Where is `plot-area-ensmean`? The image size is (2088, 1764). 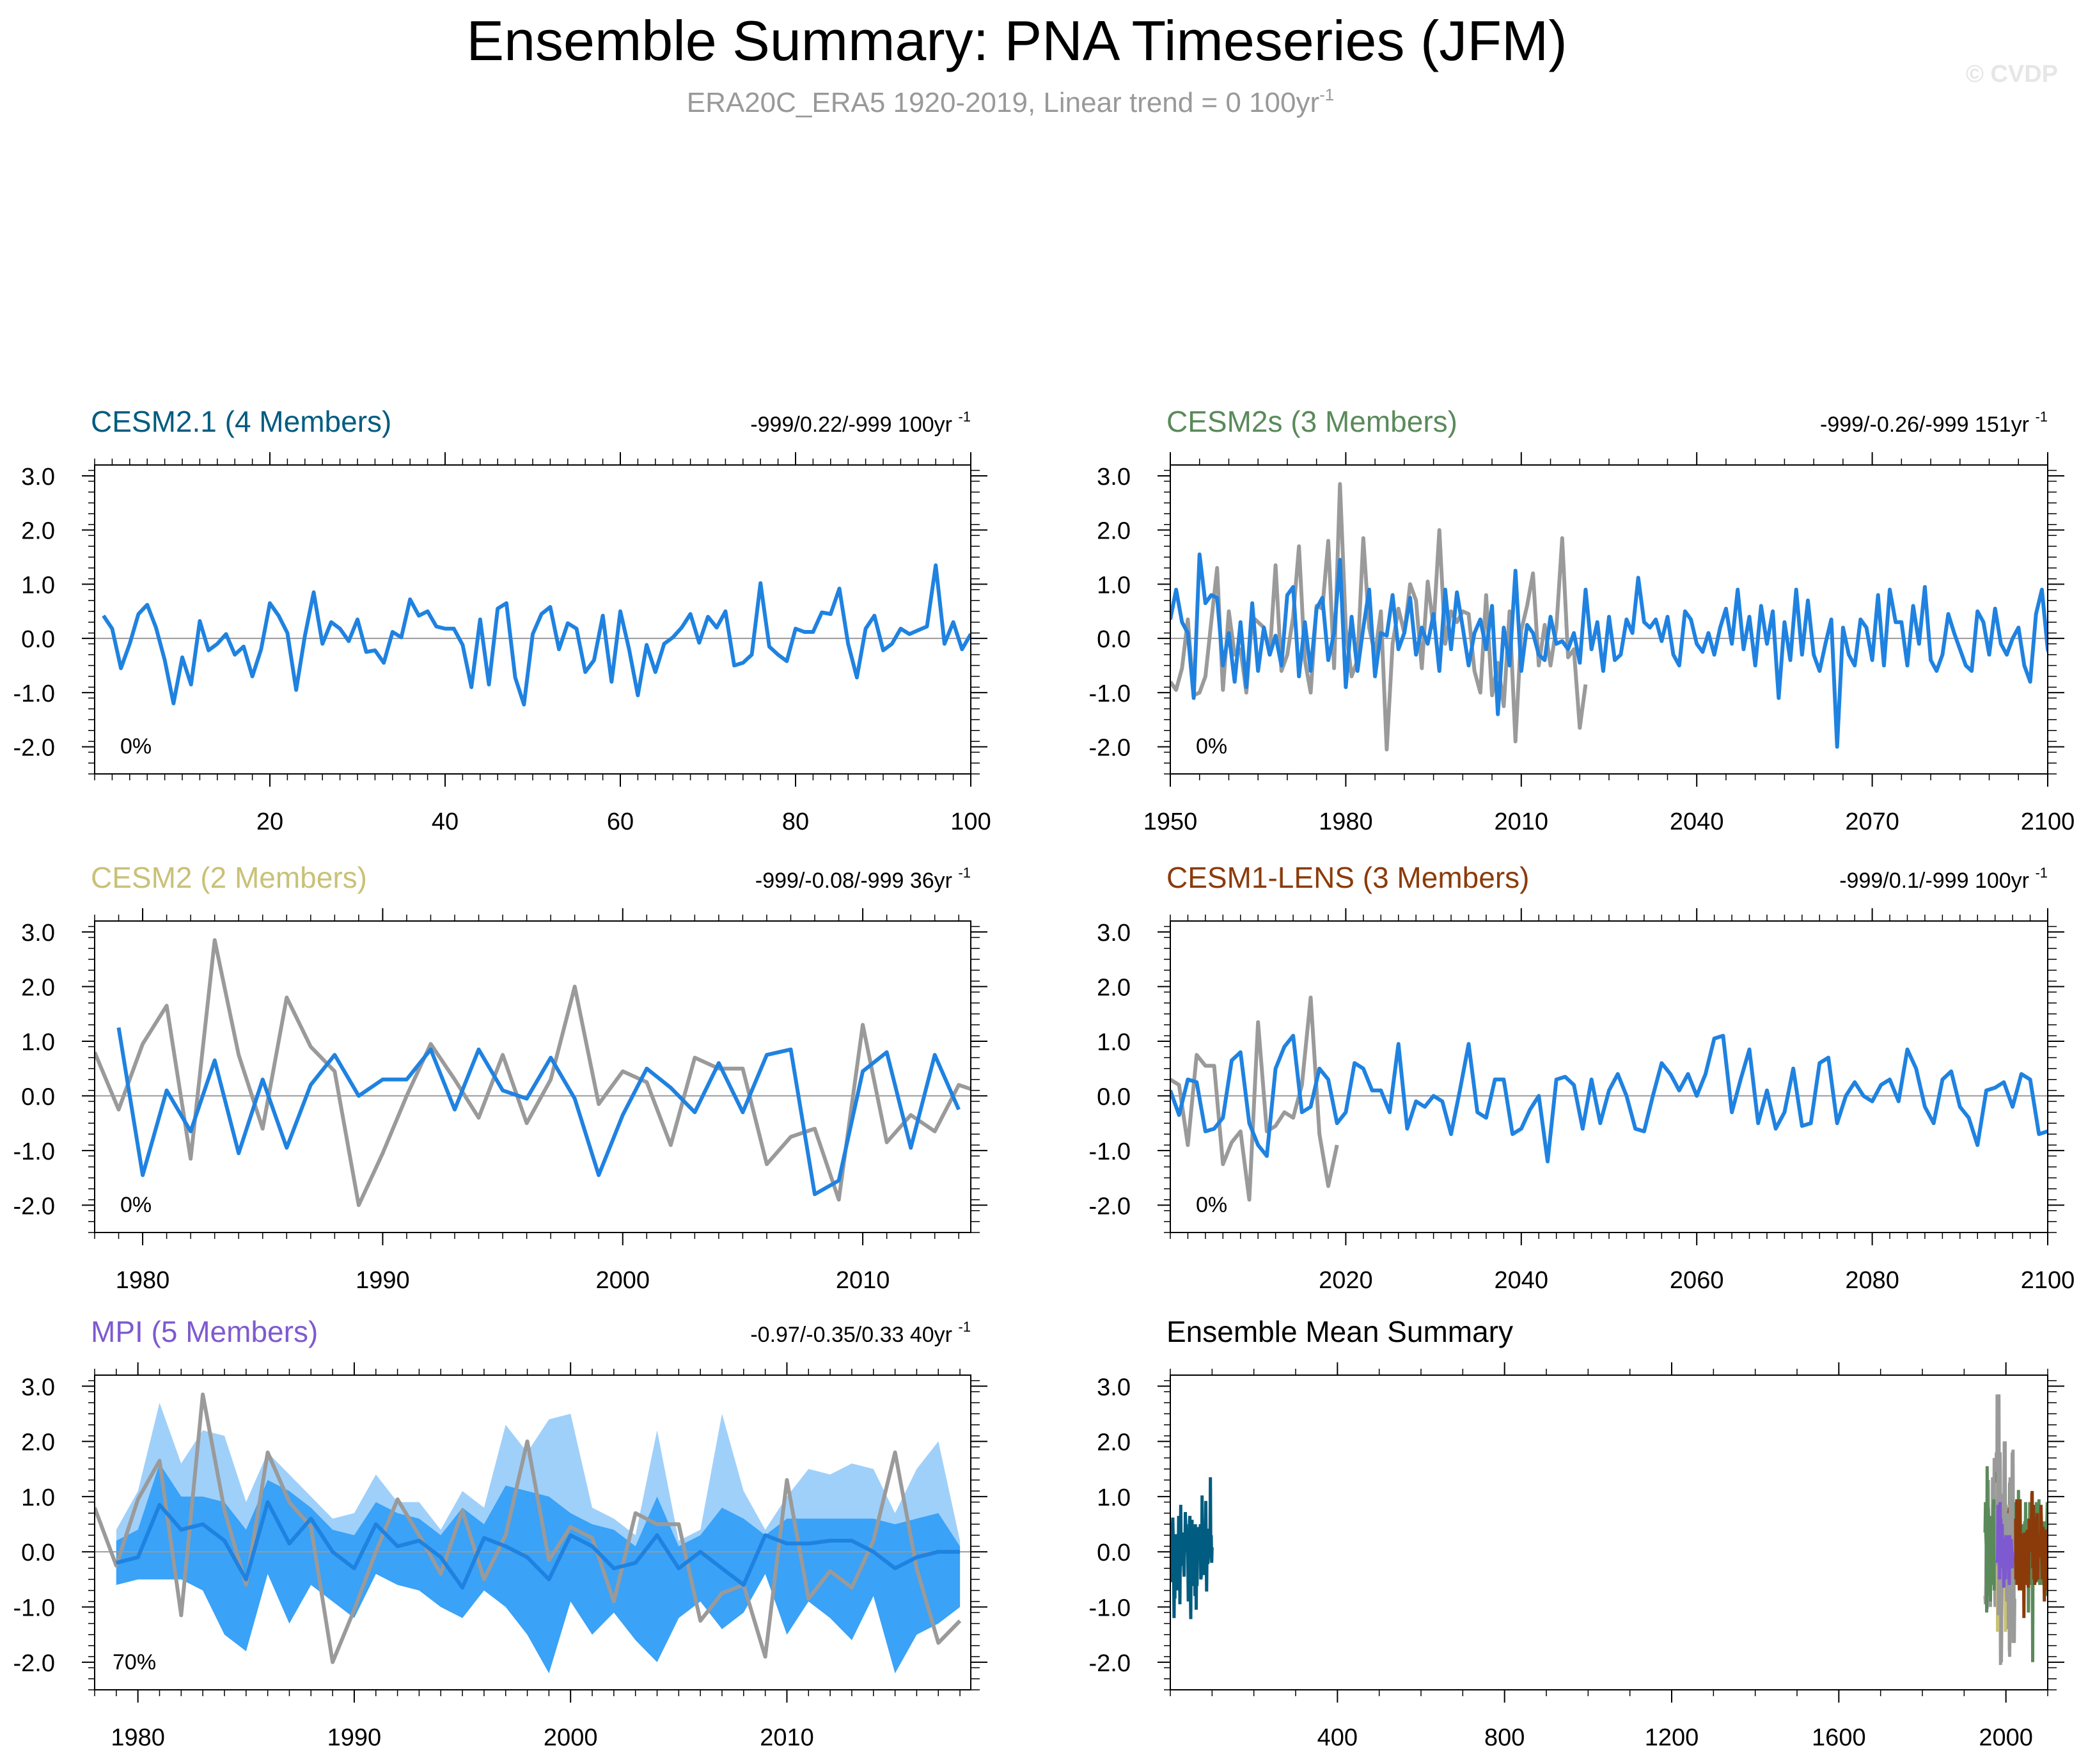 plot-area-ensmean is located at coordinates (1609, 1530).